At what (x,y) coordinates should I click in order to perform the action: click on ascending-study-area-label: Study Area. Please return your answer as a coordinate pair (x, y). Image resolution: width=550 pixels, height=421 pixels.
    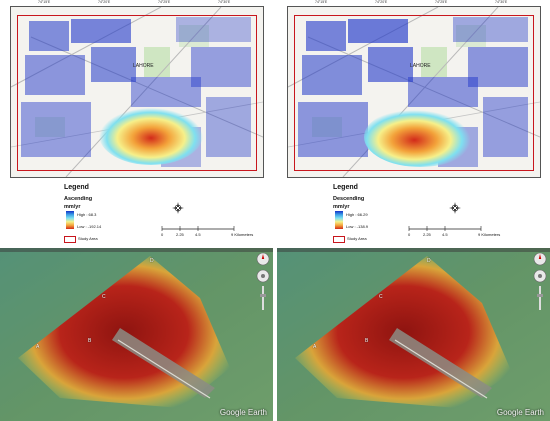
    Looking at the image, I should click on (88, 238).